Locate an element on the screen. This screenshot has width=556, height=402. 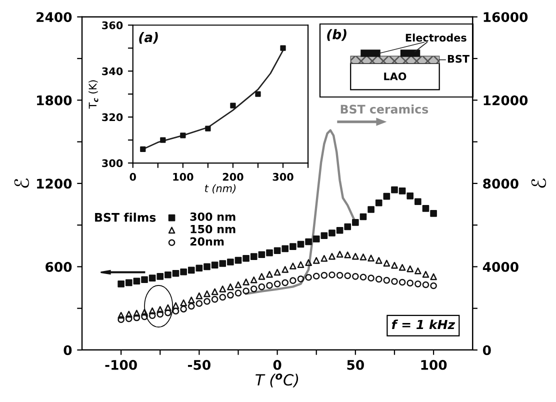
legend-label: 20nm is located at coordinates (207, 241).